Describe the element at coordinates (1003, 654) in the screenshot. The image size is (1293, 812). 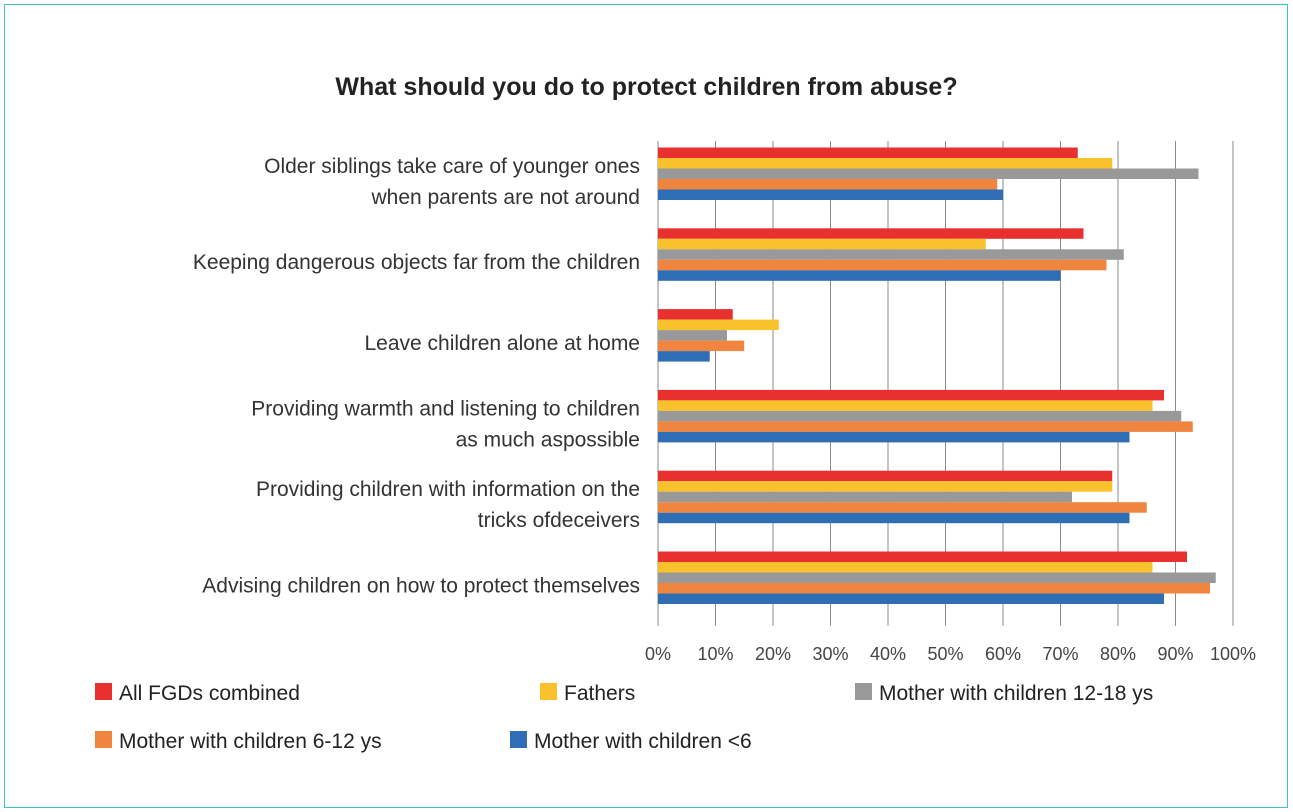
I see `x-tick-label: 60%` at that location.